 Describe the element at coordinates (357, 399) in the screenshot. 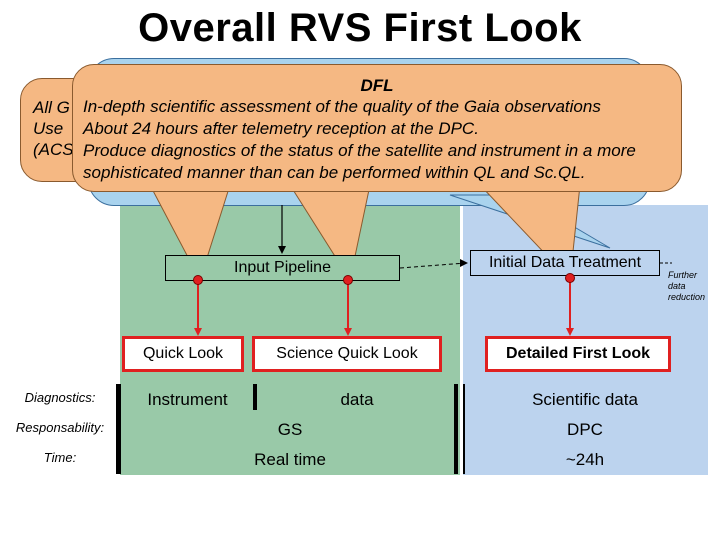

I see `diagnostics-data: data` at that location.